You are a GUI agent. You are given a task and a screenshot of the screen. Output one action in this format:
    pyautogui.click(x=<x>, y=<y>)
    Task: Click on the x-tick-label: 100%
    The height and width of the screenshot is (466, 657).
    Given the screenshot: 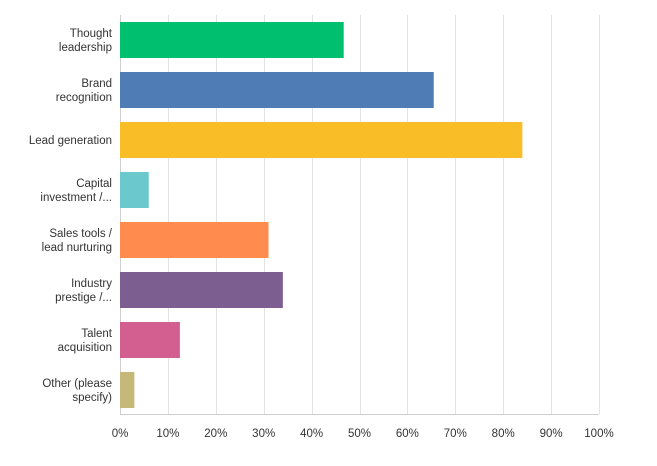 What is the action you would take?
    pyautogui.click(x=598, y=434)
    